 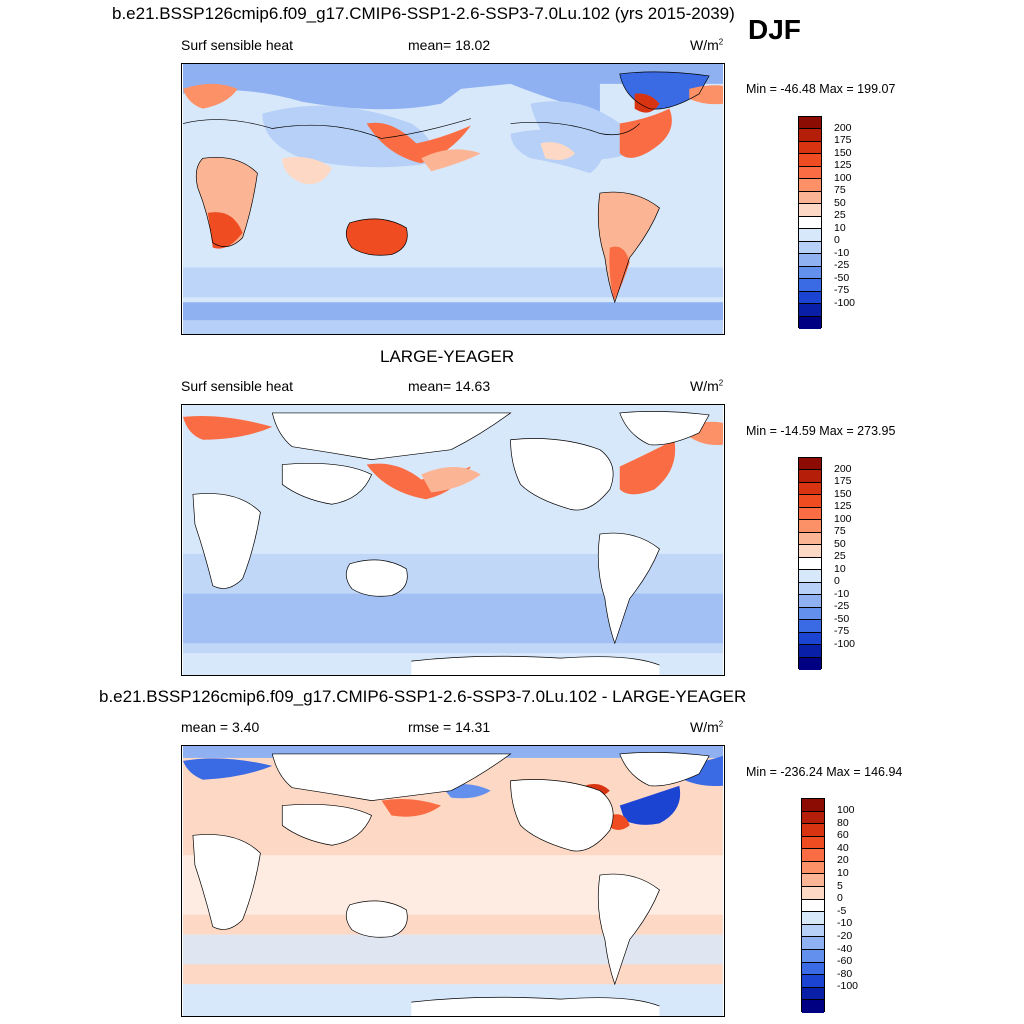 I want to click on colorbar-tick-label: -40, so click(x=845, y=948).